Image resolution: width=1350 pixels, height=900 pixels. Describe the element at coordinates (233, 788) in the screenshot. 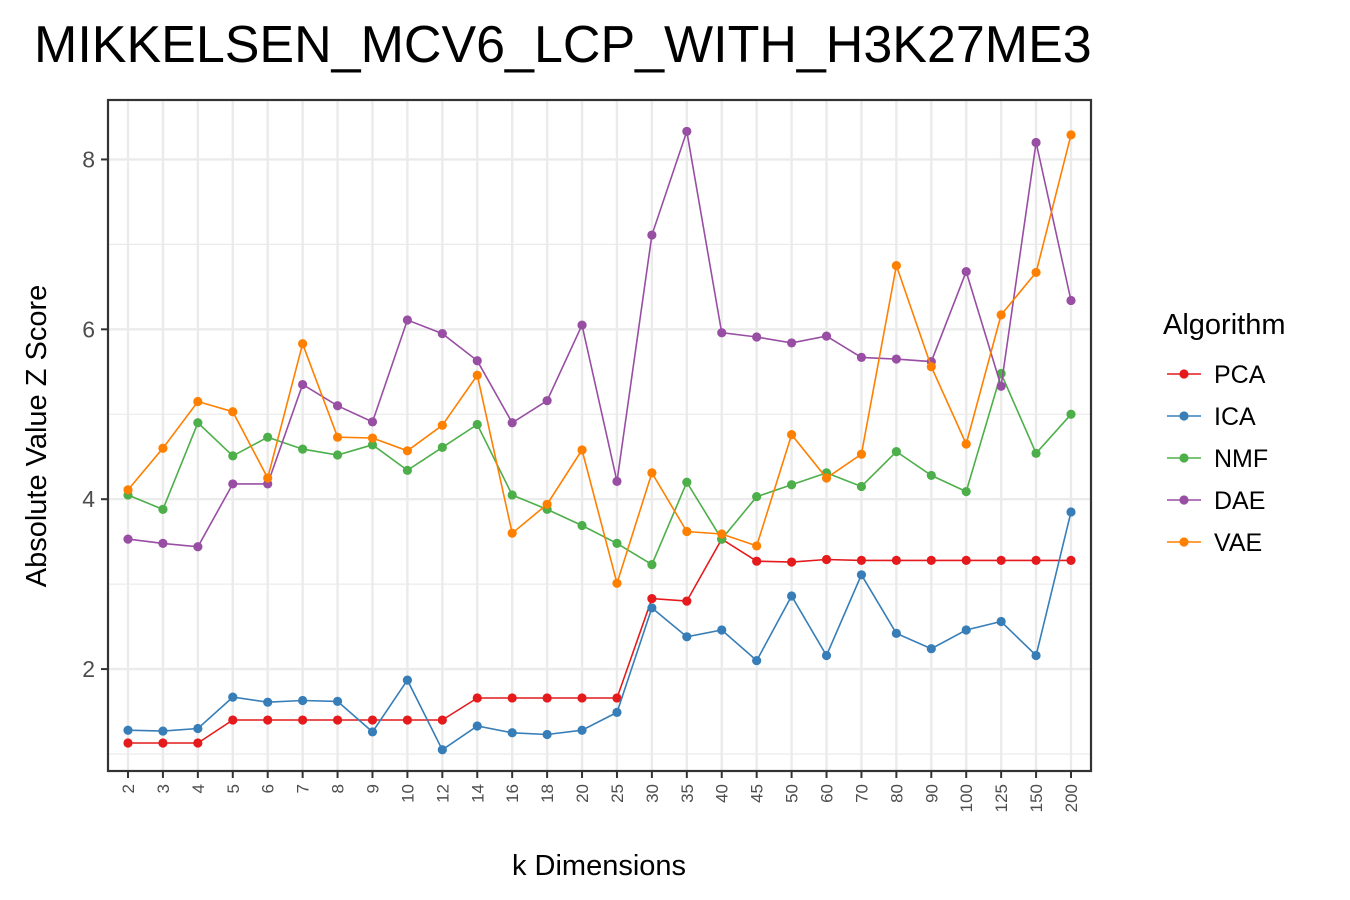

I see `x-tick-label: 5` at that location.